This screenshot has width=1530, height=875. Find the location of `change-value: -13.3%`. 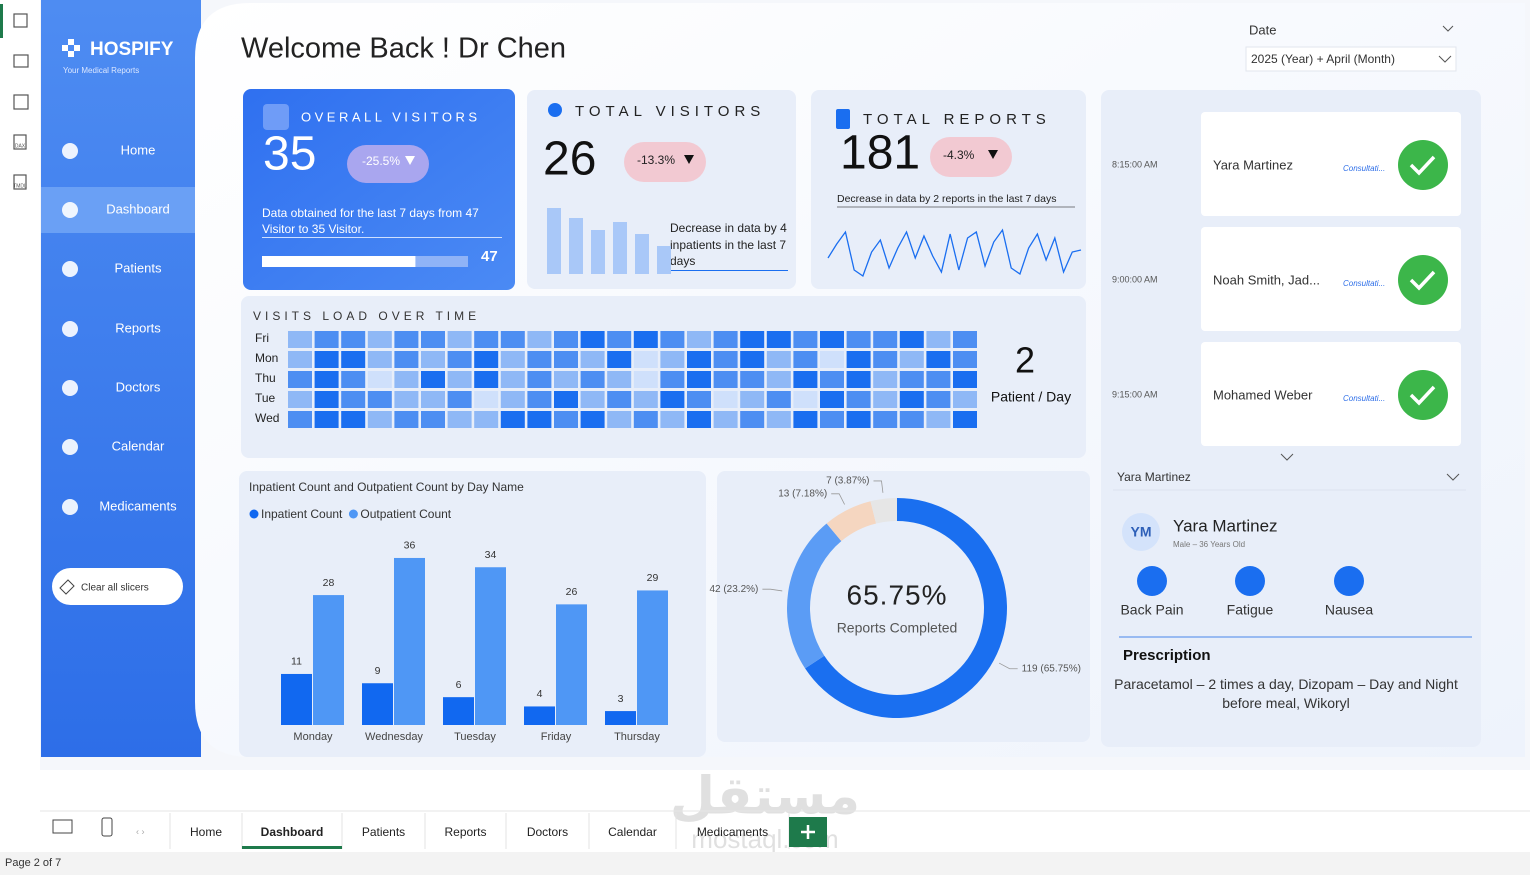

change-value: -13.3% is located at coordinates (656, 160).